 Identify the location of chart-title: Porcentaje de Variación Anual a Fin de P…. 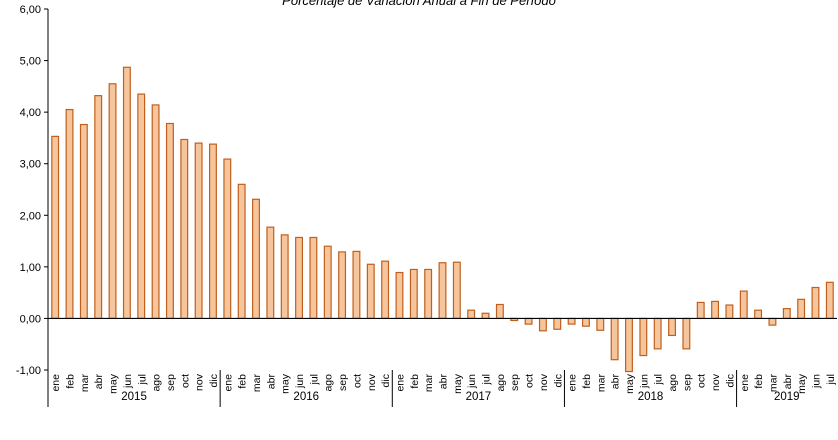
(419, 4).